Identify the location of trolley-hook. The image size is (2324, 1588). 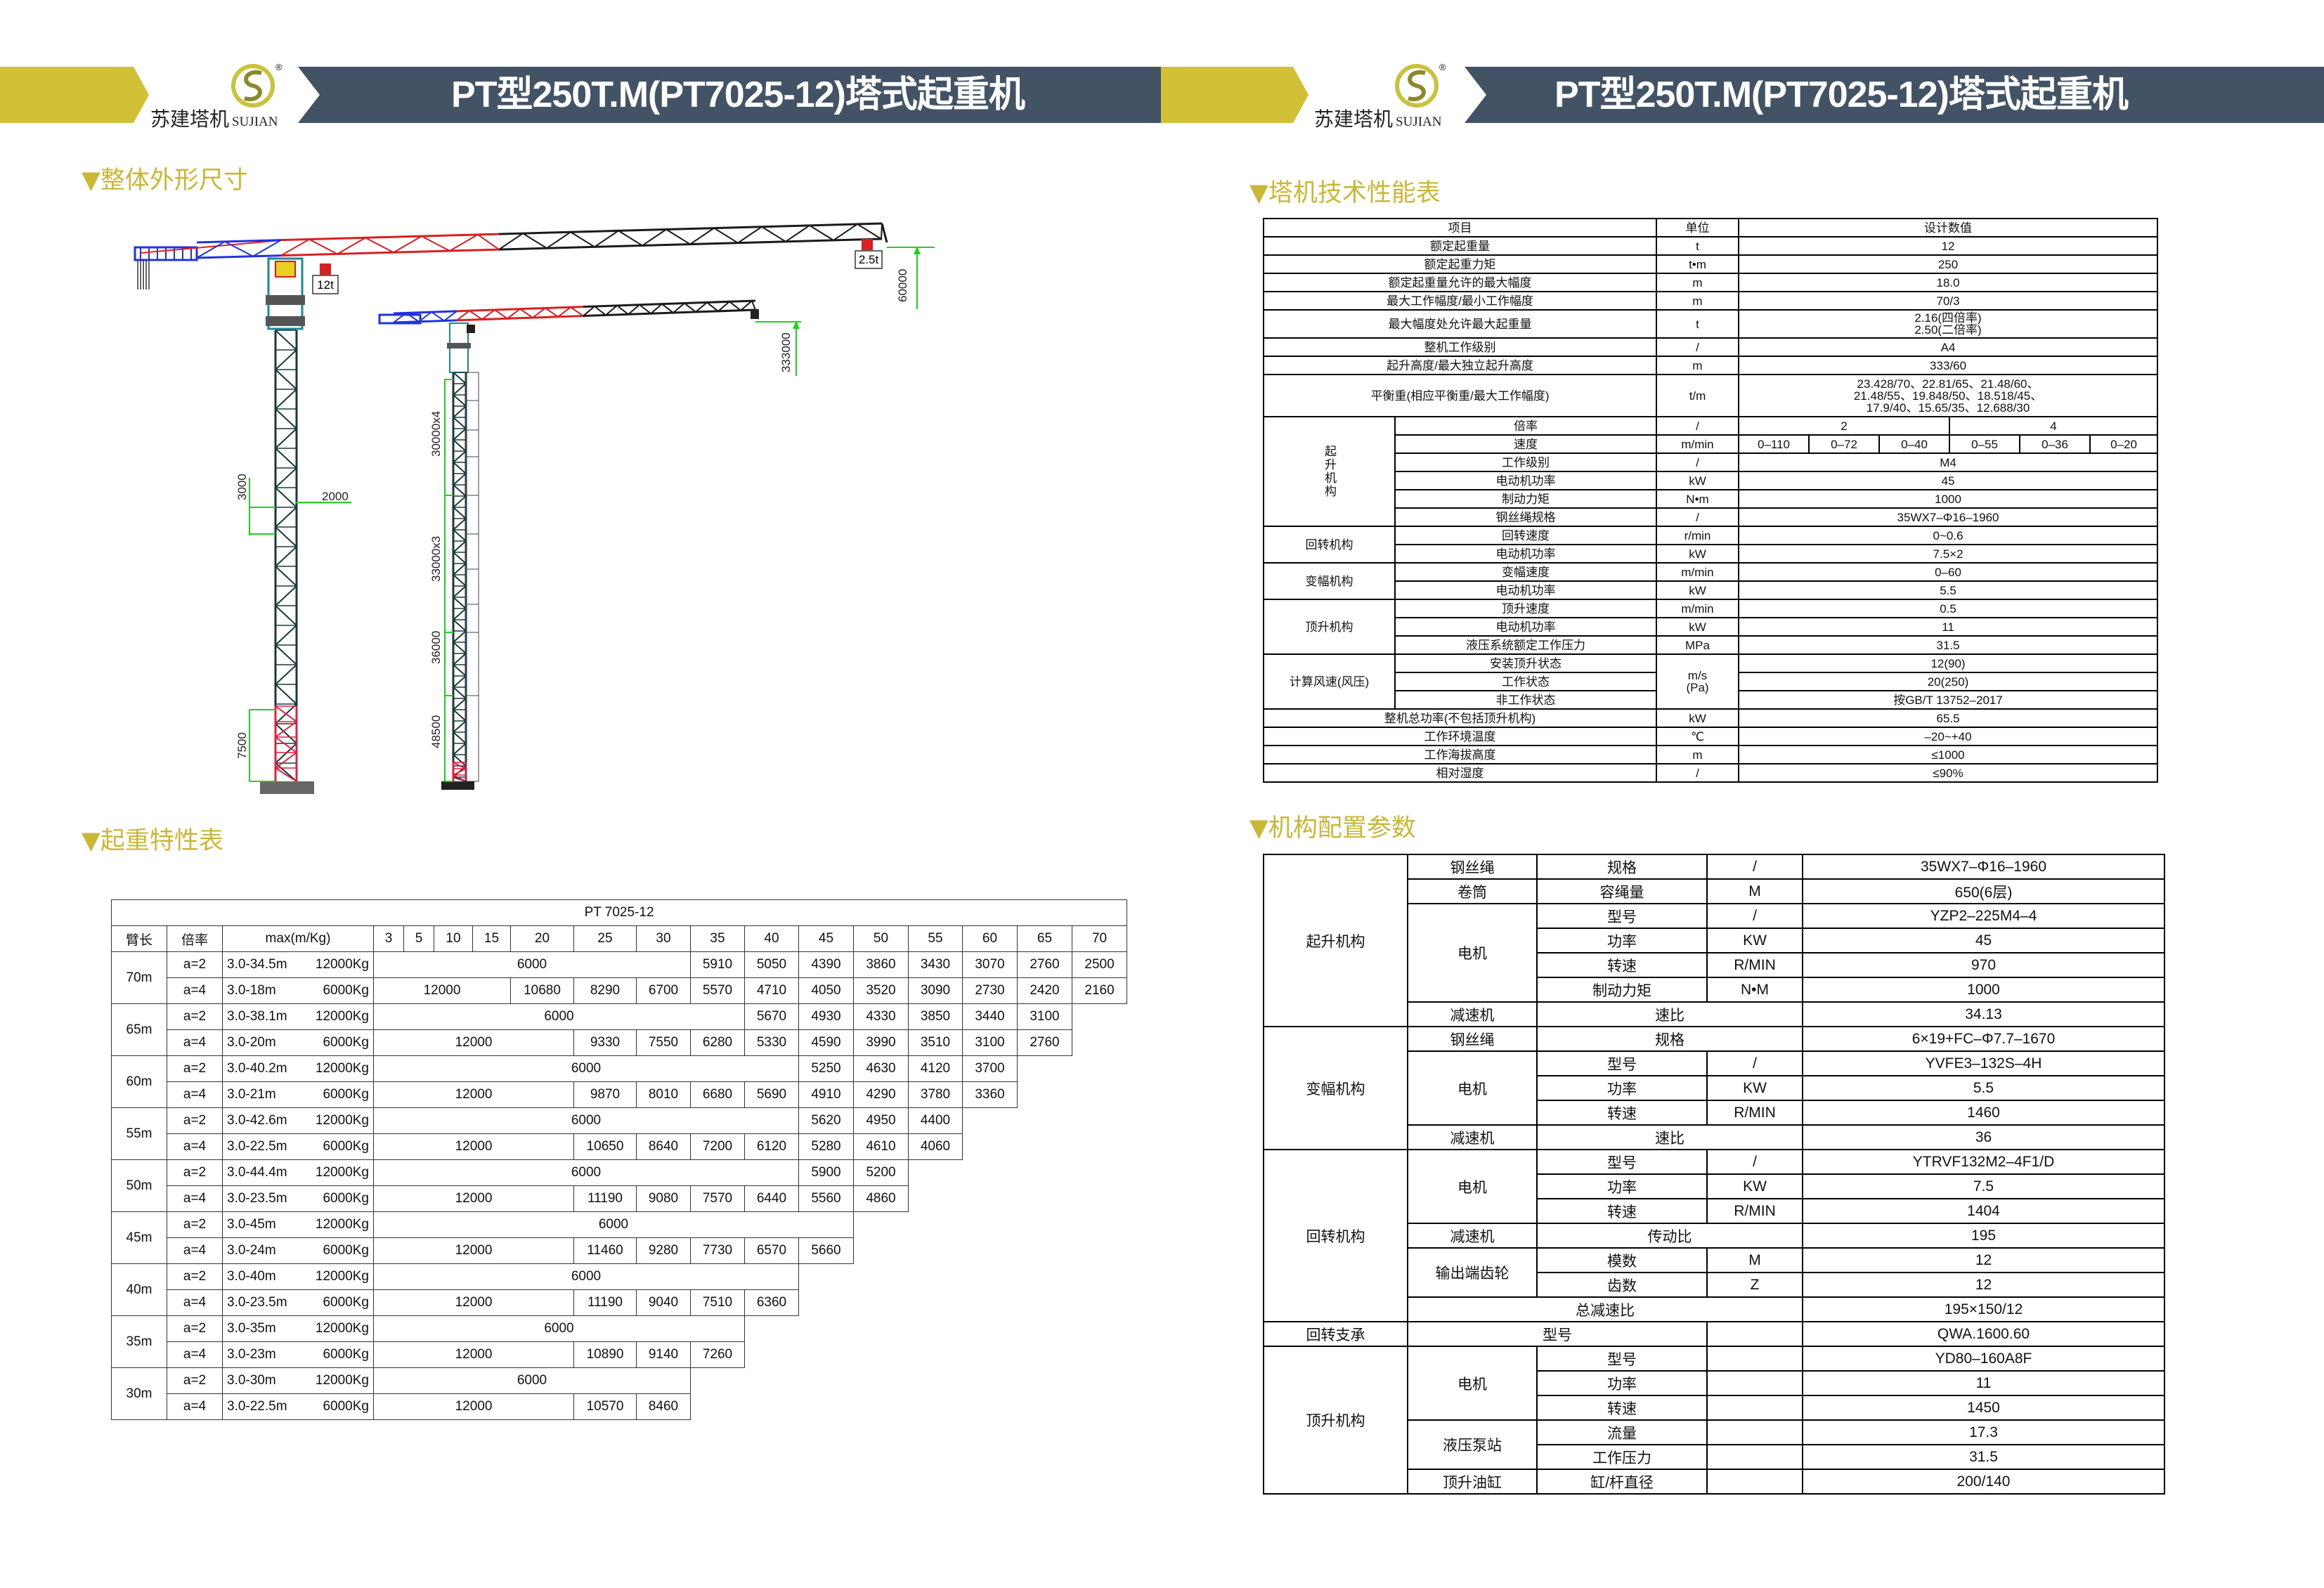
(867, 244).